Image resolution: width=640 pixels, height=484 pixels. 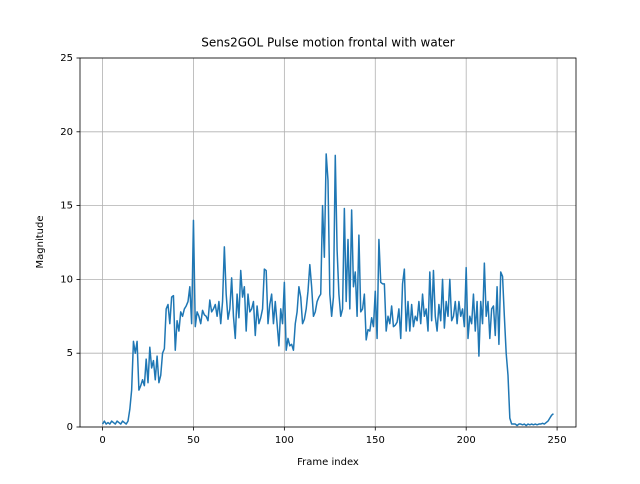 What do you see at coordinates (40, 242) in the screenshot?
I see `y-axis-label: Magnitude` at bounding box center [40, 242].